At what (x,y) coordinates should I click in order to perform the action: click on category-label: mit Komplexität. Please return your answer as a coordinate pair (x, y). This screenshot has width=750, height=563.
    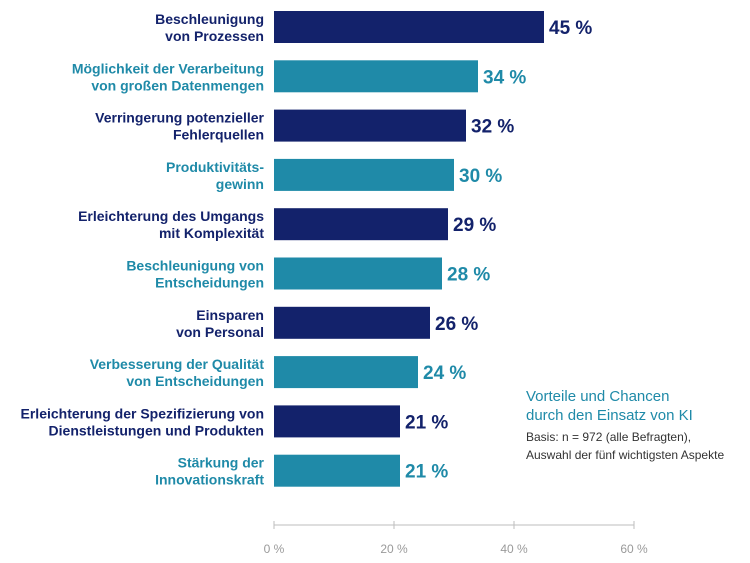
    Looking at the image, I should click on (211, 233).